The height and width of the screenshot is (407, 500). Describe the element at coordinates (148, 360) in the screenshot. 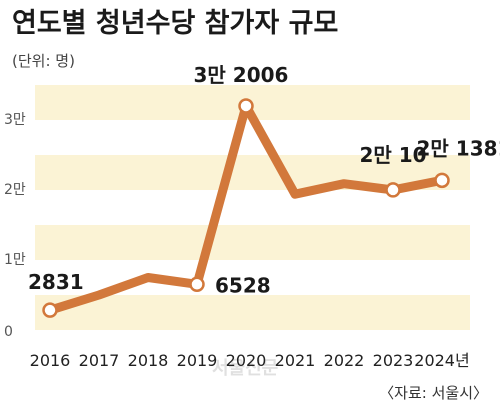

I see `x-tick-label: 2018` at that location.